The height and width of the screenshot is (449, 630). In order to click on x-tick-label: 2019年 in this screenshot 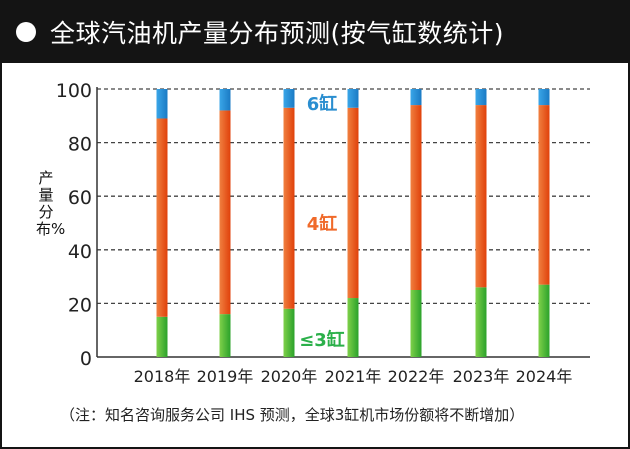, I will do `click(225, 376)`.